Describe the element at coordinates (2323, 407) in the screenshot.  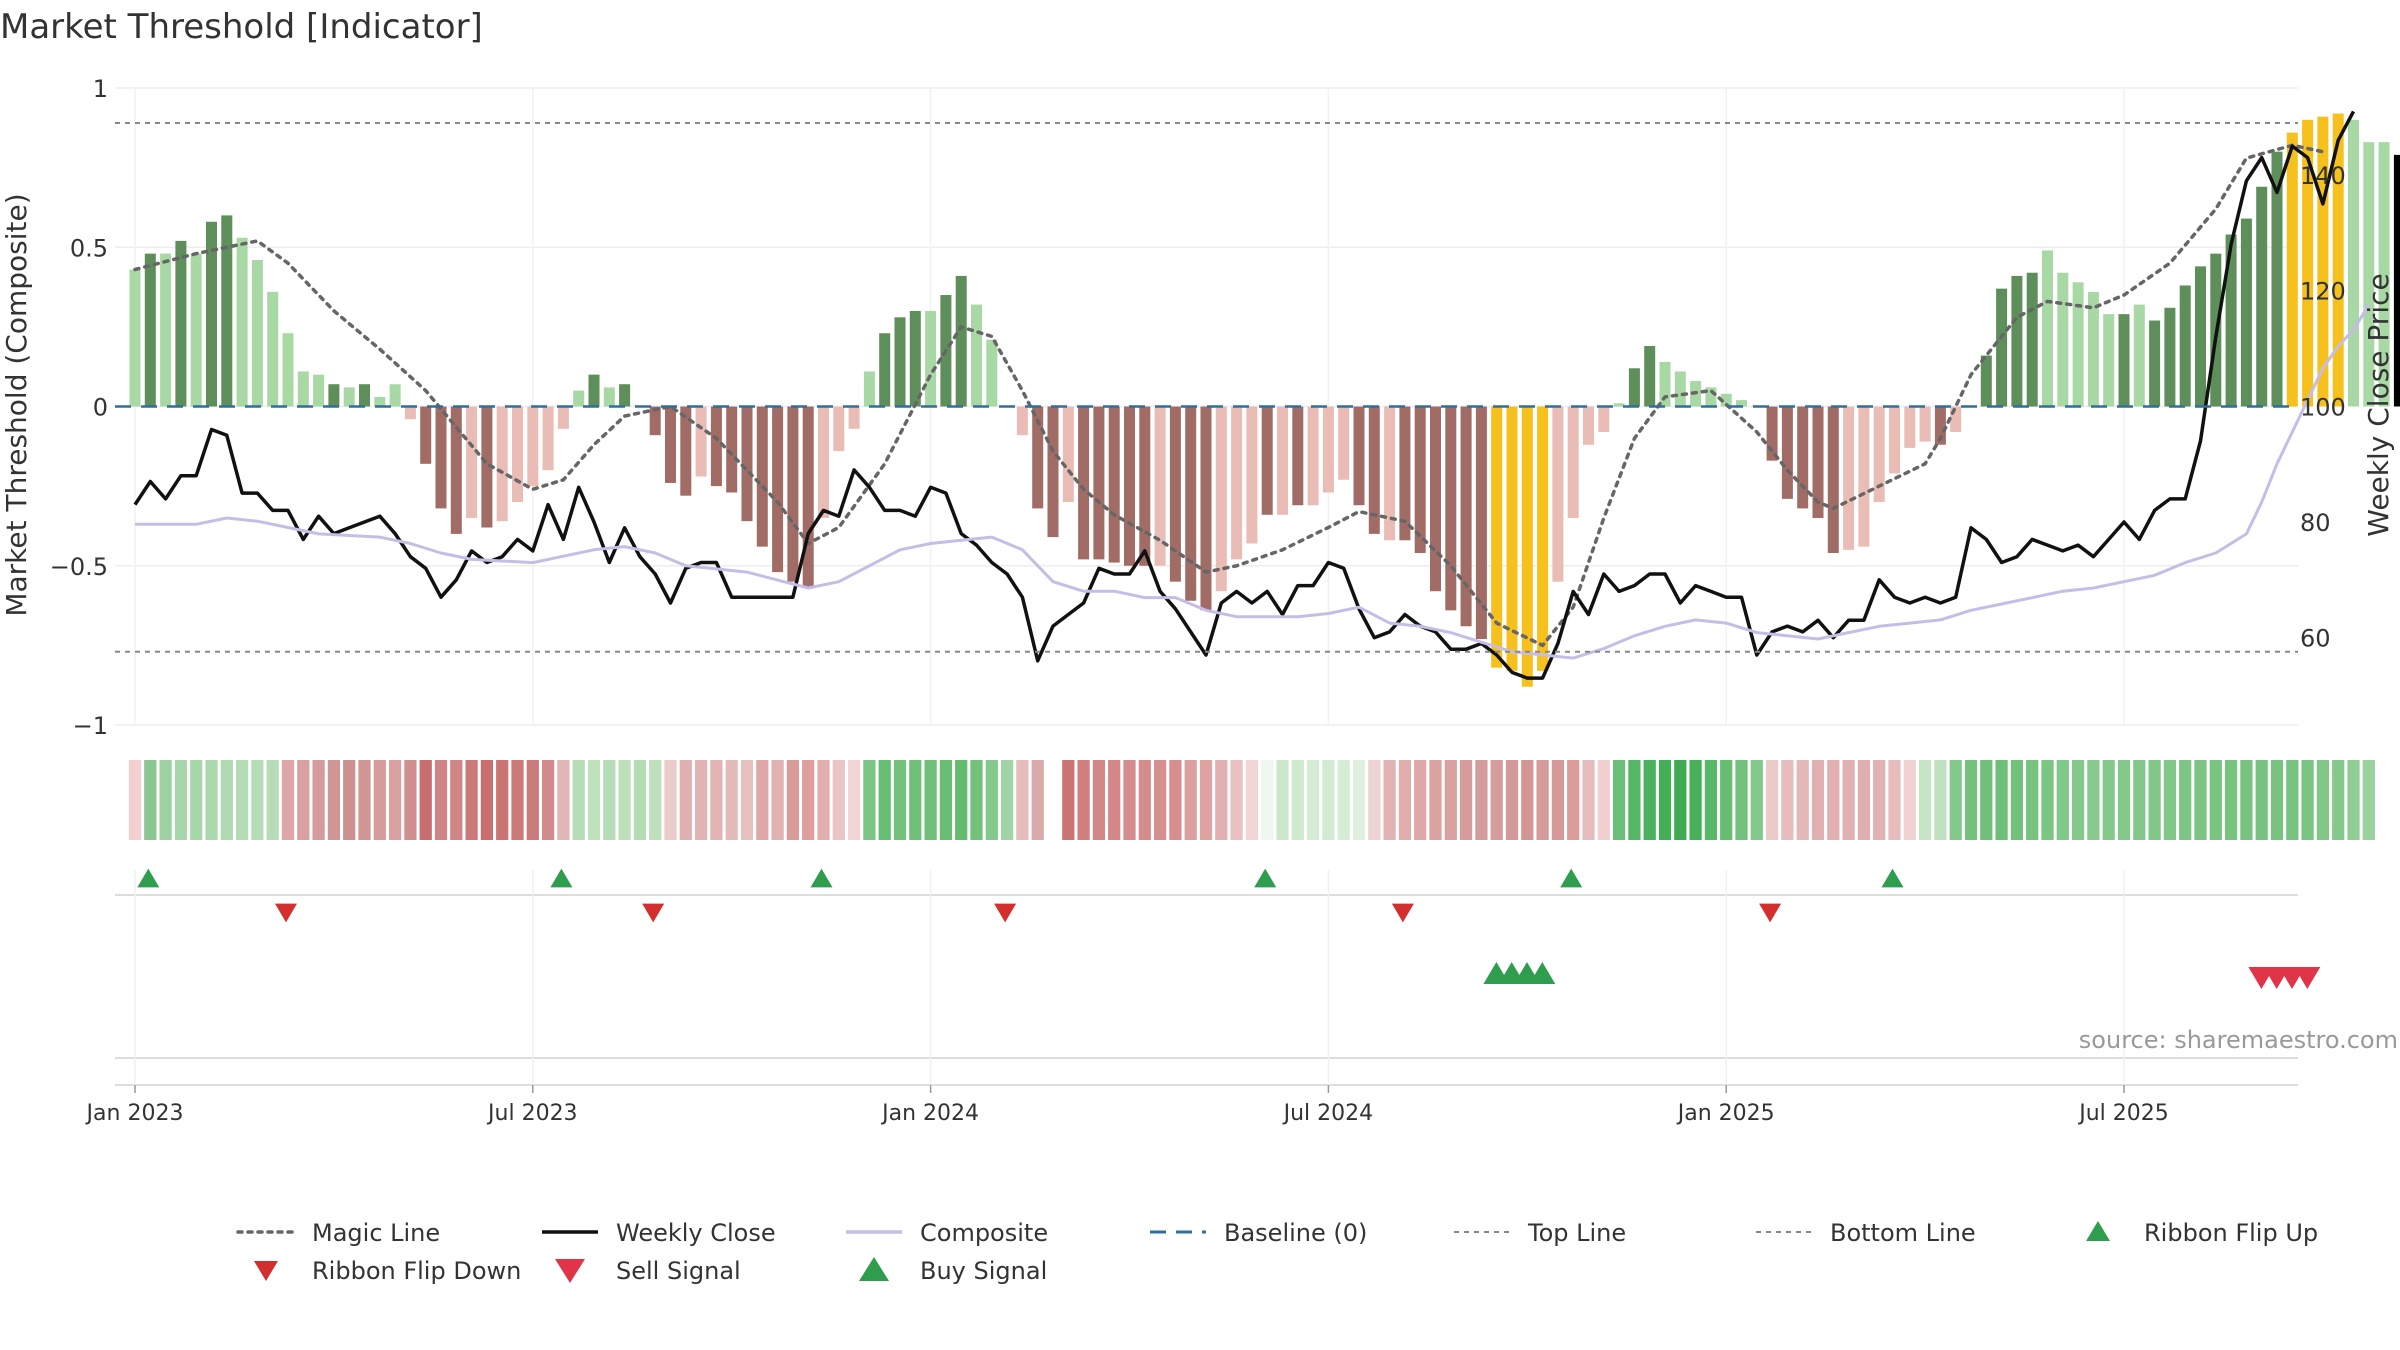
I see `y2-axis-ticks: 140 120 100 80 60` at that location.